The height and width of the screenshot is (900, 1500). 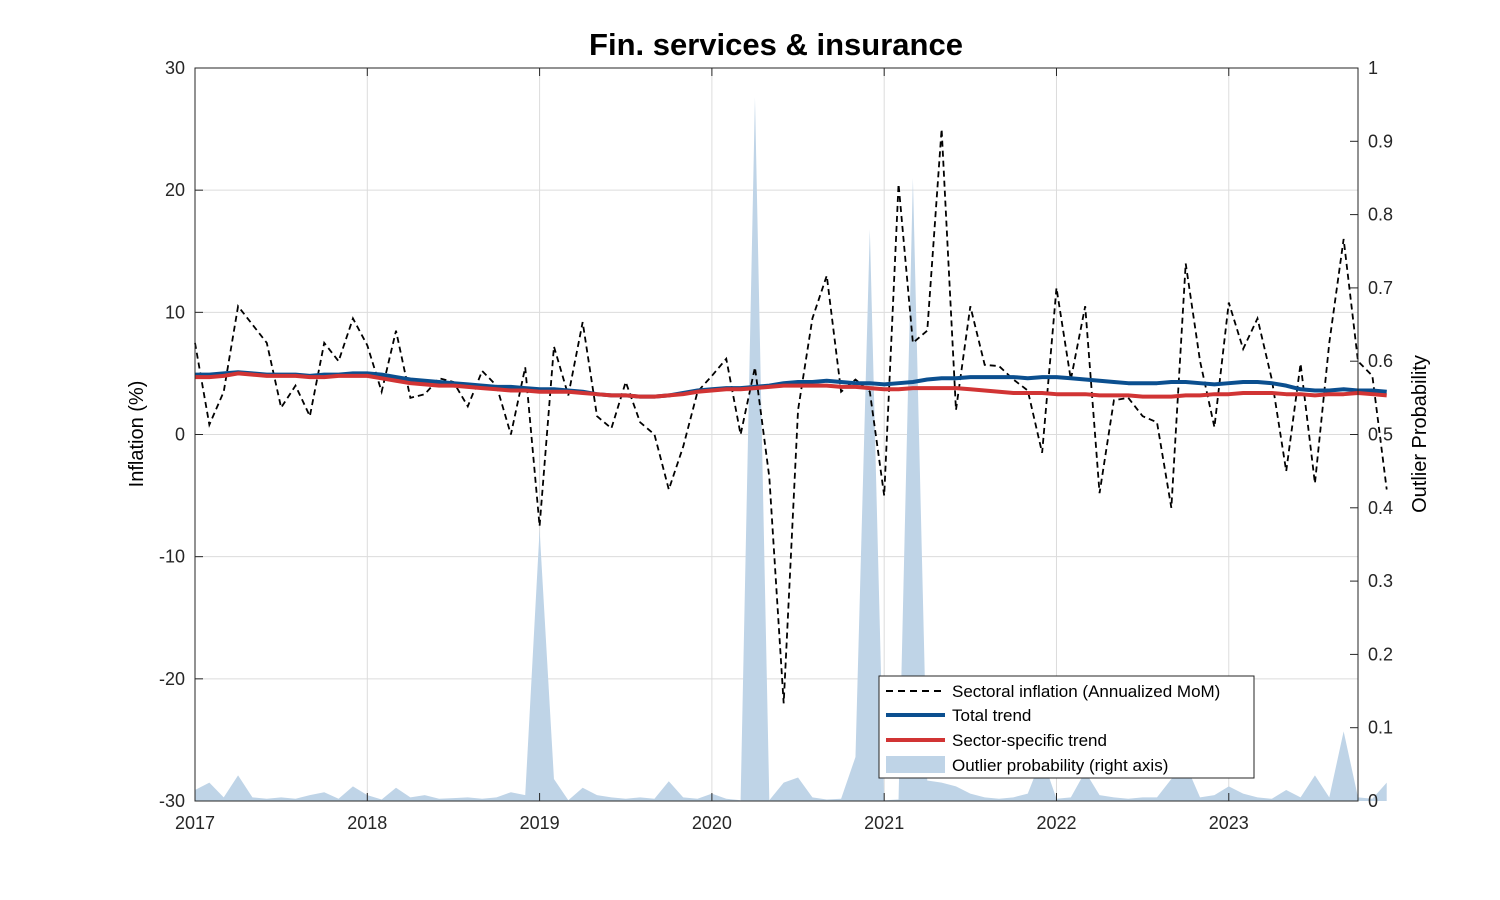 I want to click on legend-label-total: Total trend, so click(x=991, y=715).